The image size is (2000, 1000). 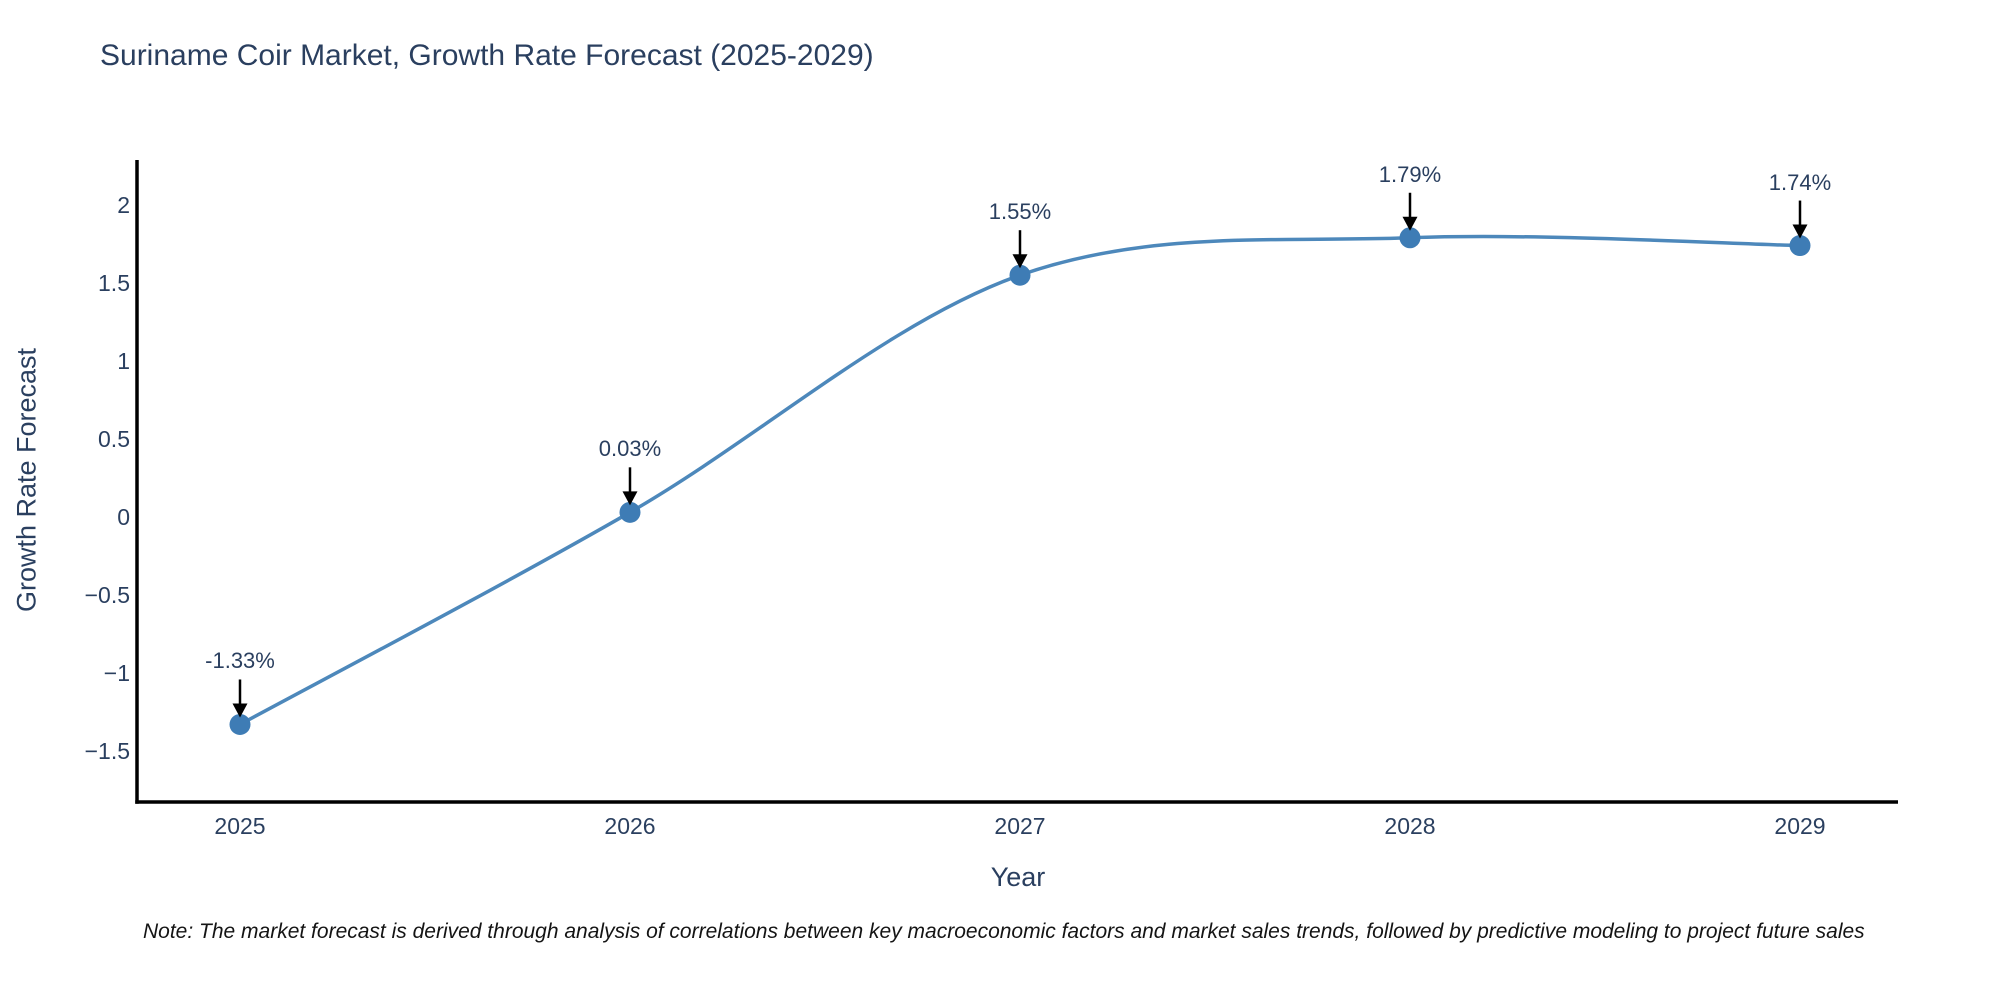 What do you see at coordinates (1800, 182) in the screenshot?
I see `point-value-label: 1.74%` at bounding box center [1800, 182].